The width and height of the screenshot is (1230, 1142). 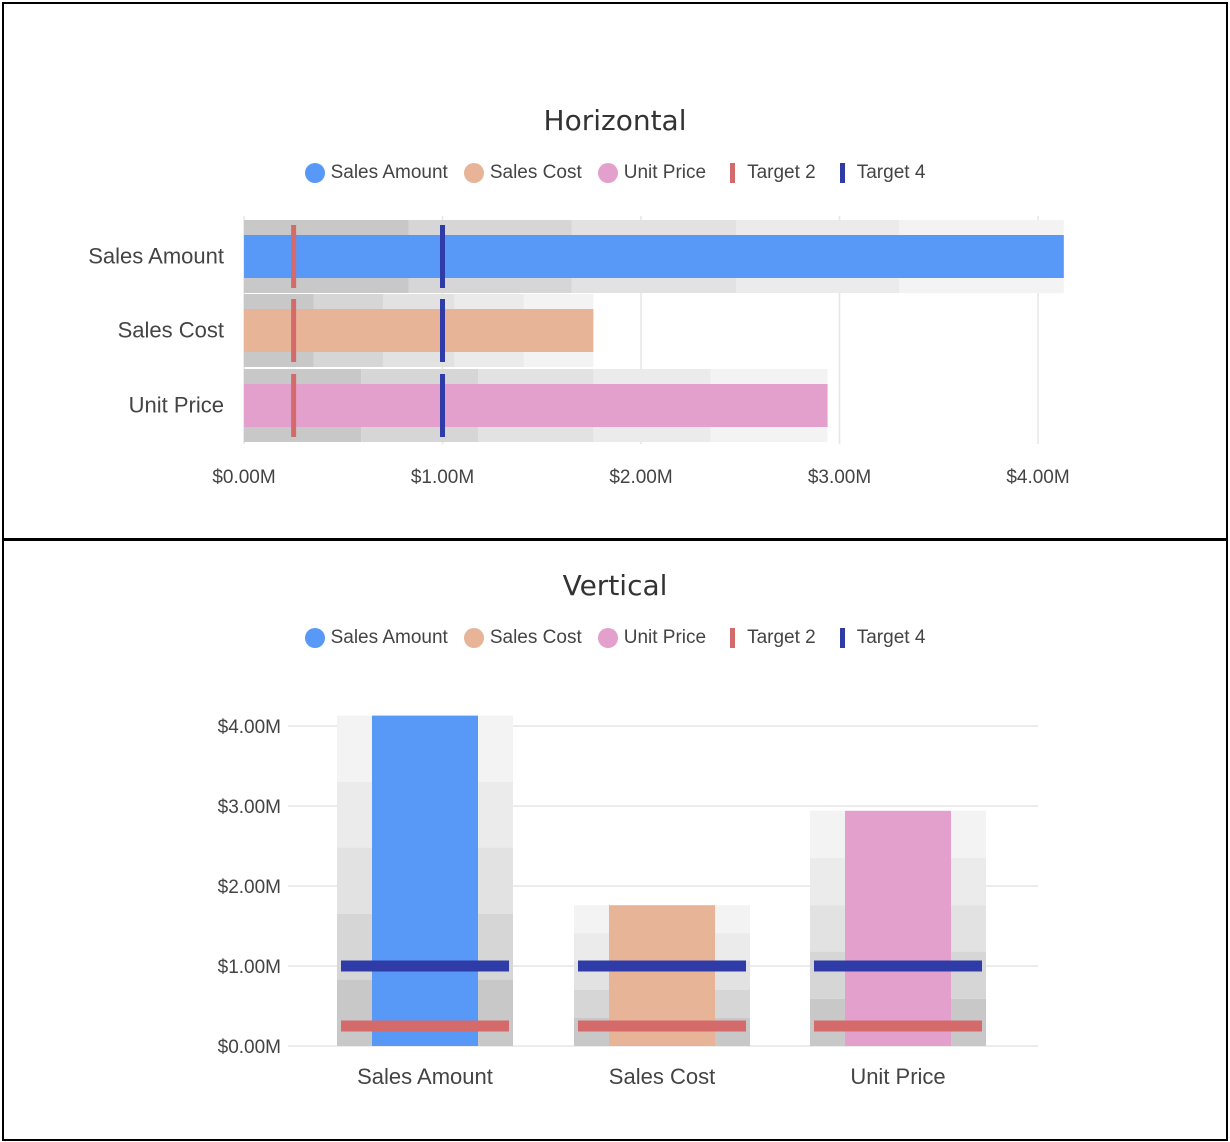 I want to click on y-tick-label: $2.00M, so click(x=249, y=887).